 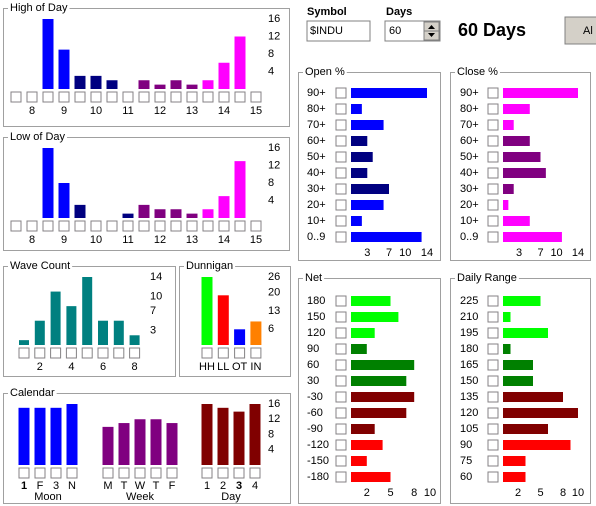 I want to click on button, so click(x=580, y=30).